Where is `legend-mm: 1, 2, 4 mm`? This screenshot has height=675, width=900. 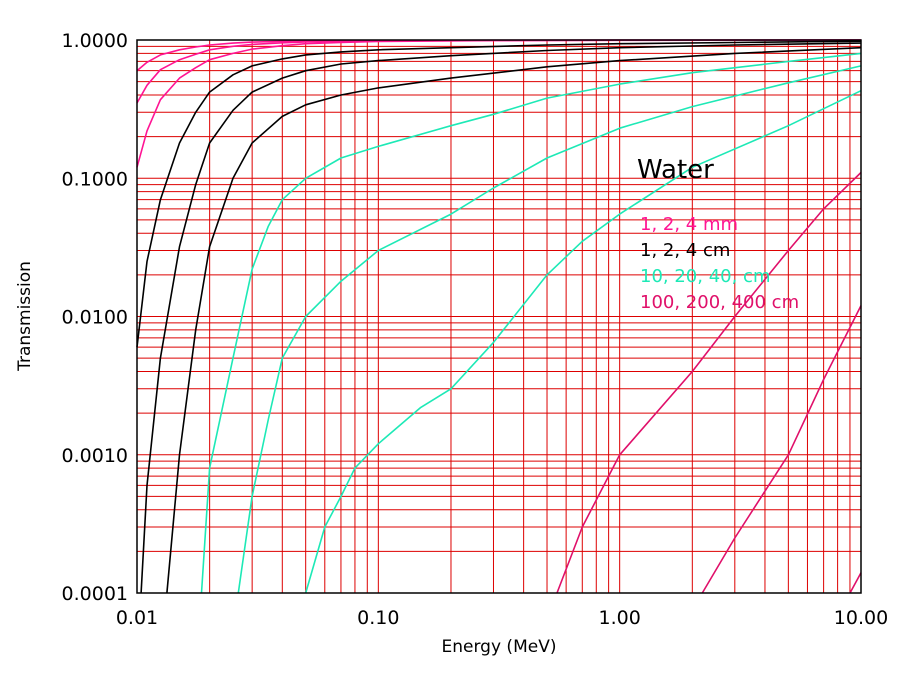
legend-mm: 1, 2, 4 mm is located at coordinates (689, 224).